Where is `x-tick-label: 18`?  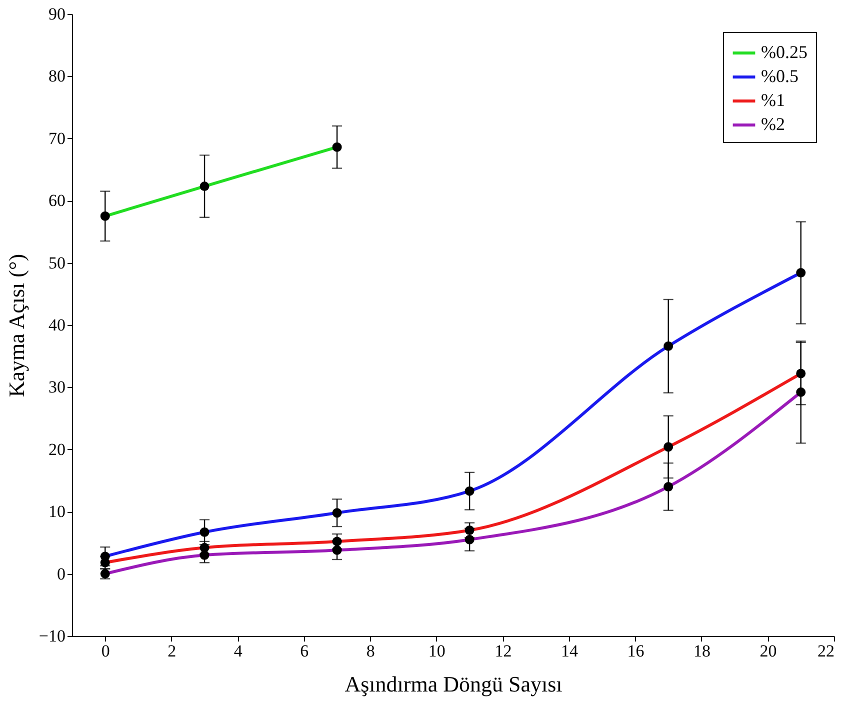
x-tick-label: 18 is located at coordinates (701, 651).